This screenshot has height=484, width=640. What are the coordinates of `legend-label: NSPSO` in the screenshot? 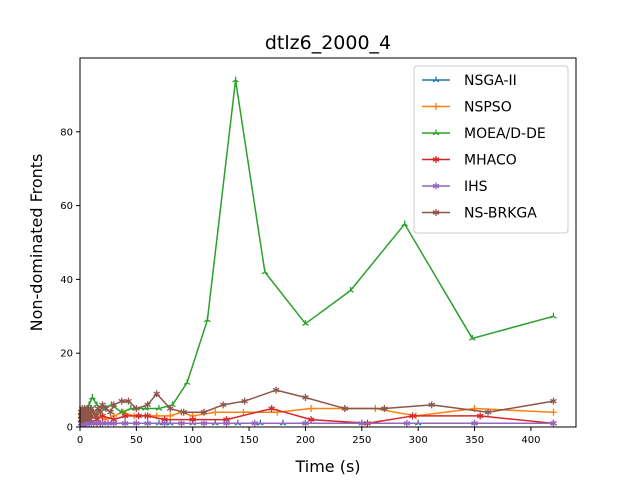 It's located at (488, 108).